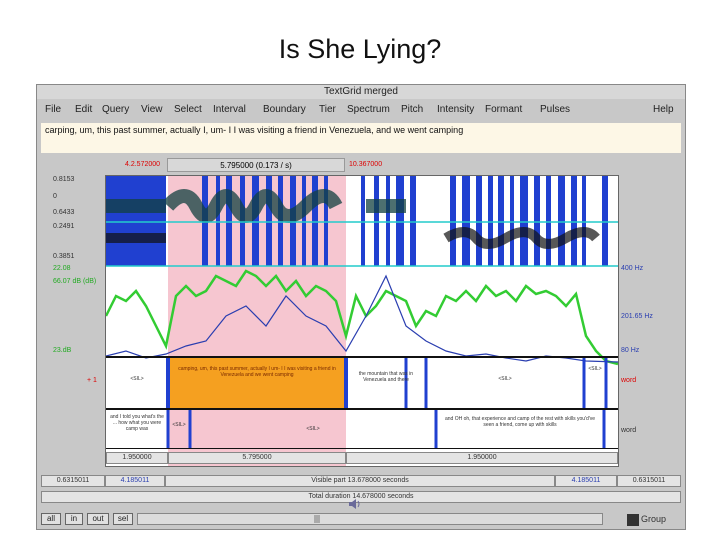 This screenshot has width=720, height=540. I want to click on menu-interval: Interval, so click(229, 109).